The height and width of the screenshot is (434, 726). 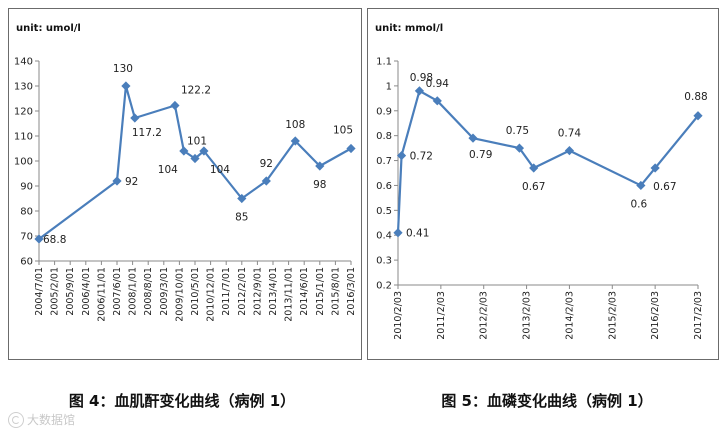 I want to click on creatinine-x-tick-label: 2008/1/01, so click(x=133, y=291).